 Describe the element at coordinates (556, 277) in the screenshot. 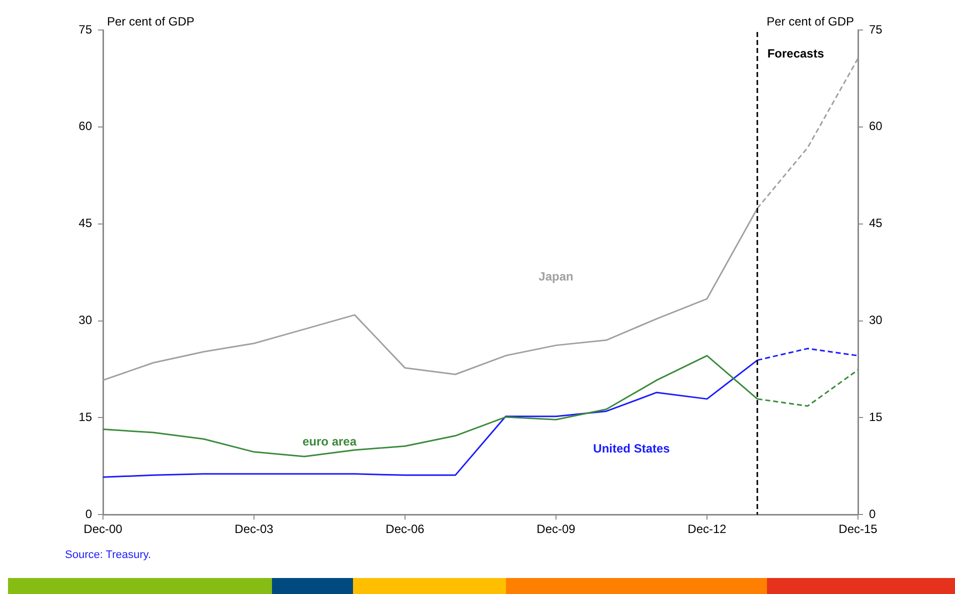

I see `text: Japan` at that location.